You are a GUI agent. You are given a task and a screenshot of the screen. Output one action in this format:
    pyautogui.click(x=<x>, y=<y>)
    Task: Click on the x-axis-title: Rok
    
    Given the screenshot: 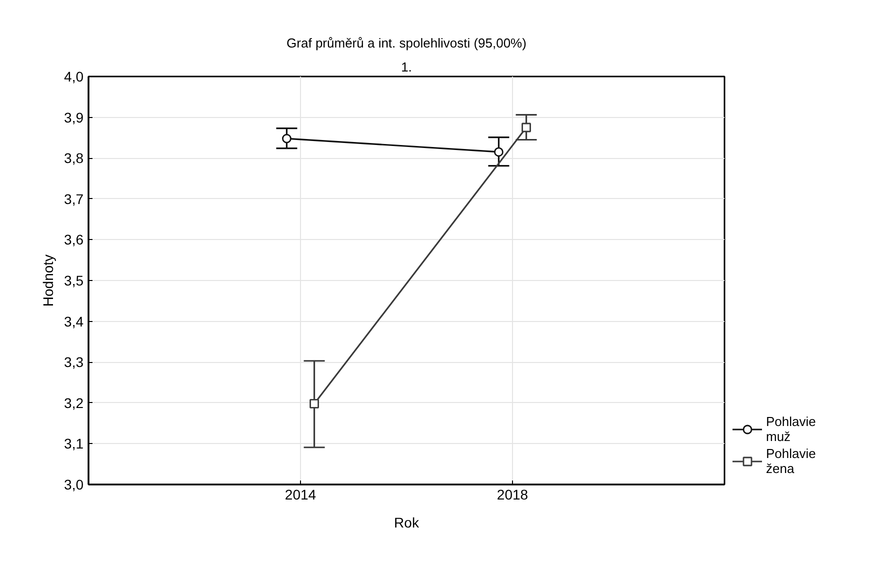 What is the action you would take?
    pyautogui.click(x=407, y=522)
    